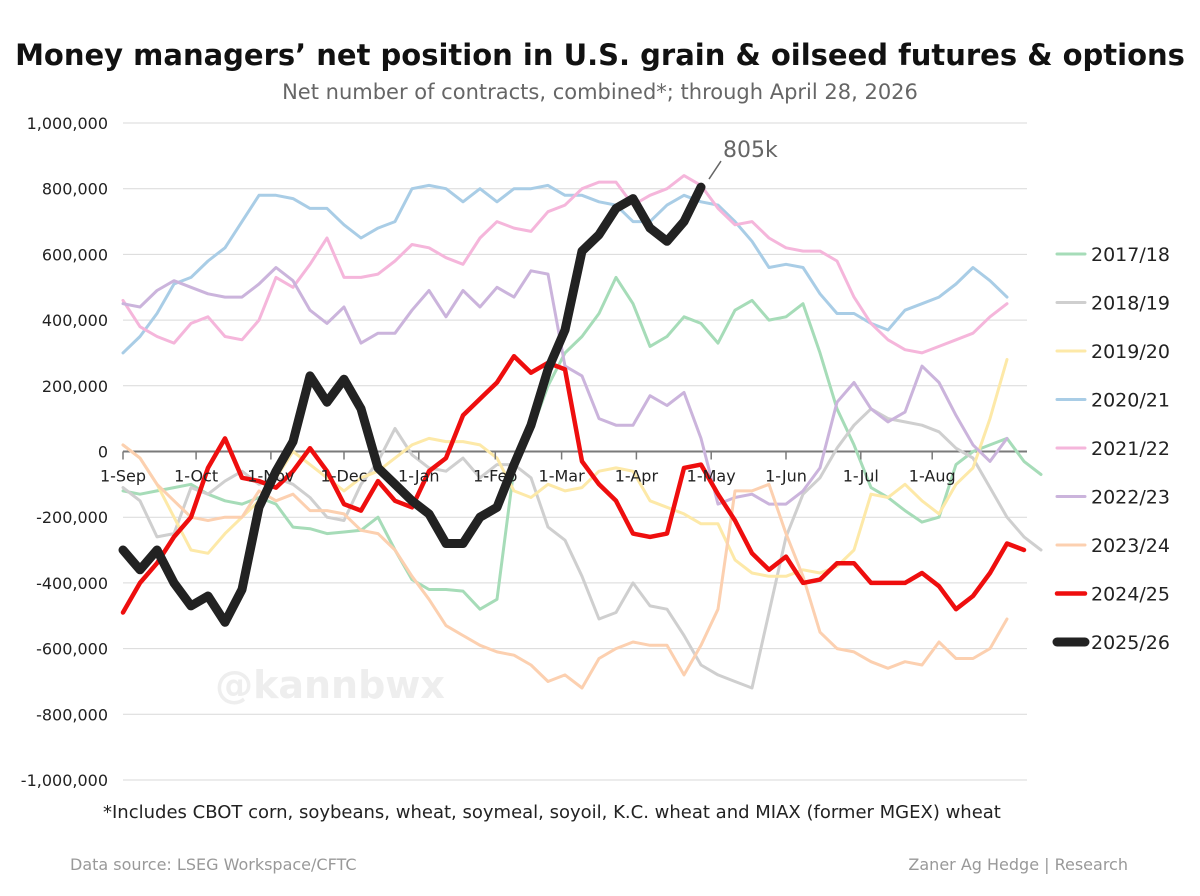  What do you see at coordinates (562, 476) in the screenshot?
I see `x-tick-label: 1-Mar` at bounding box center [562, 476].